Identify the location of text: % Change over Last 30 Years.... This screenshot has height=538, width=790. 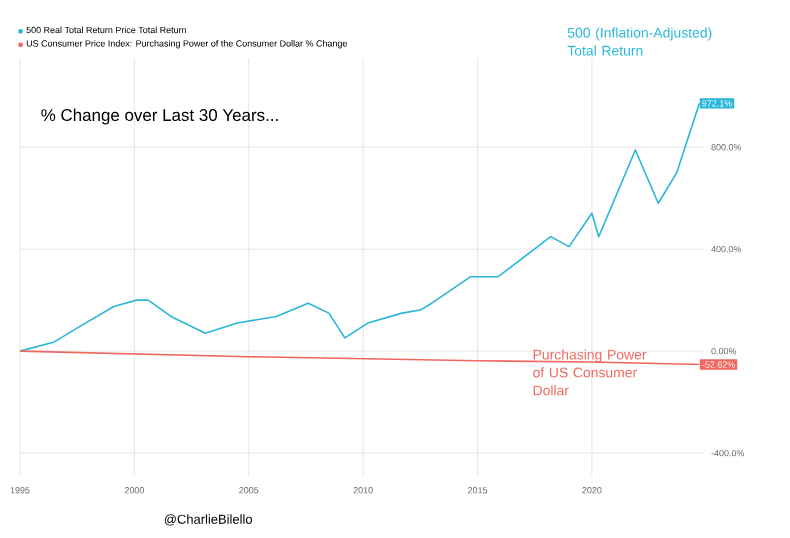
(159, 116).